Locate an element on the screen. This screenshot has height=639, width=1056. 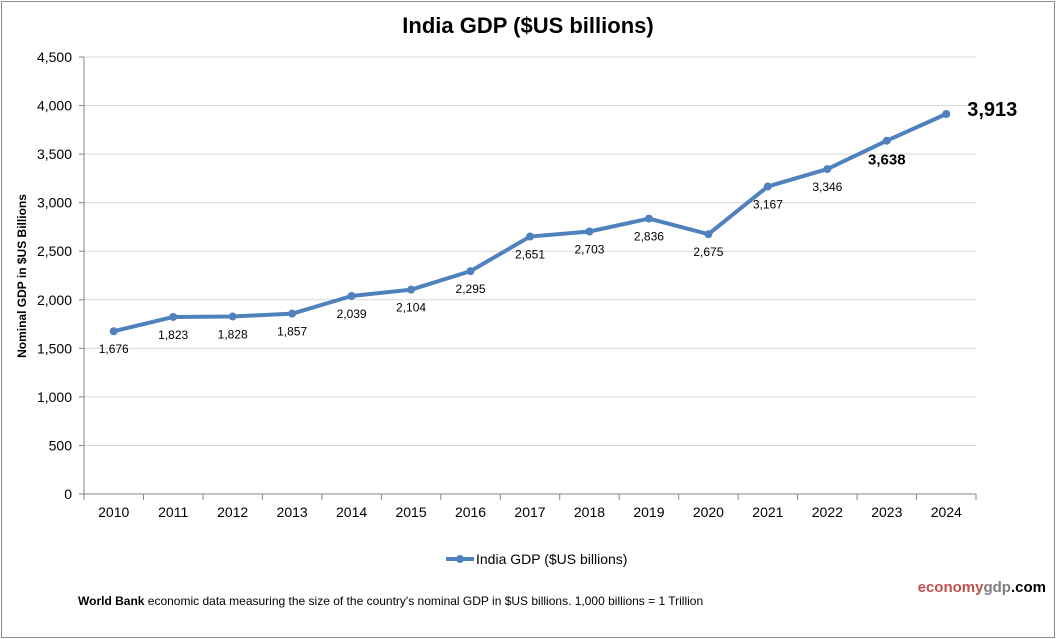
x-tick-label: 2010 is located at coordinates (113, 512).